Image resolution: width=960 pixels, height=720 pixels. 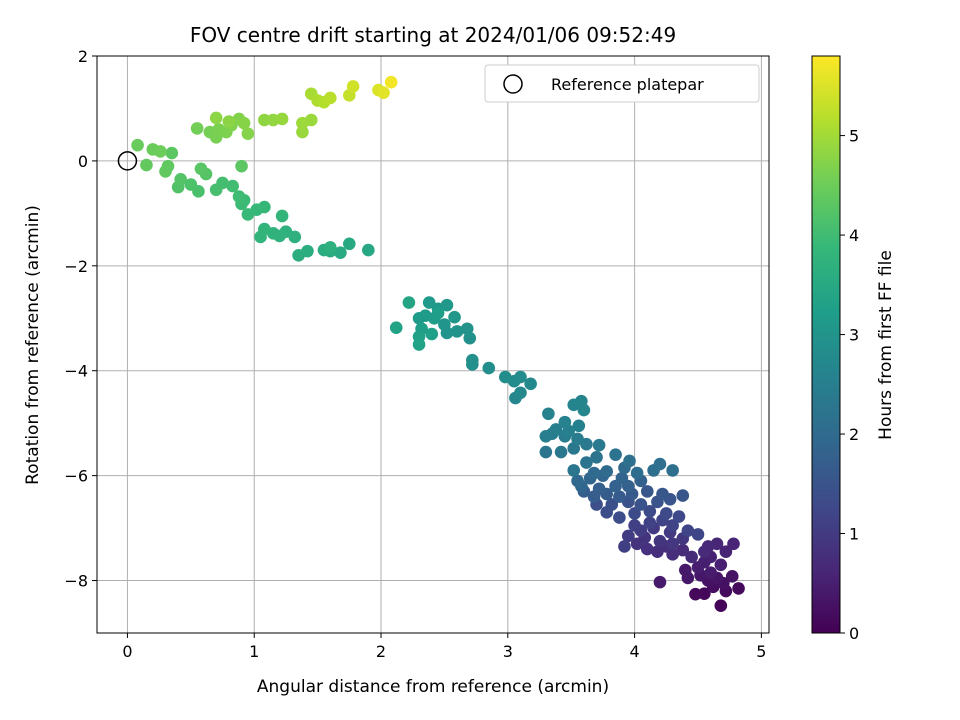 What do you see at coordinates (761, 651) in the screenshot?
I see `x-tick-label: 5` at bounding box center [761, 651].